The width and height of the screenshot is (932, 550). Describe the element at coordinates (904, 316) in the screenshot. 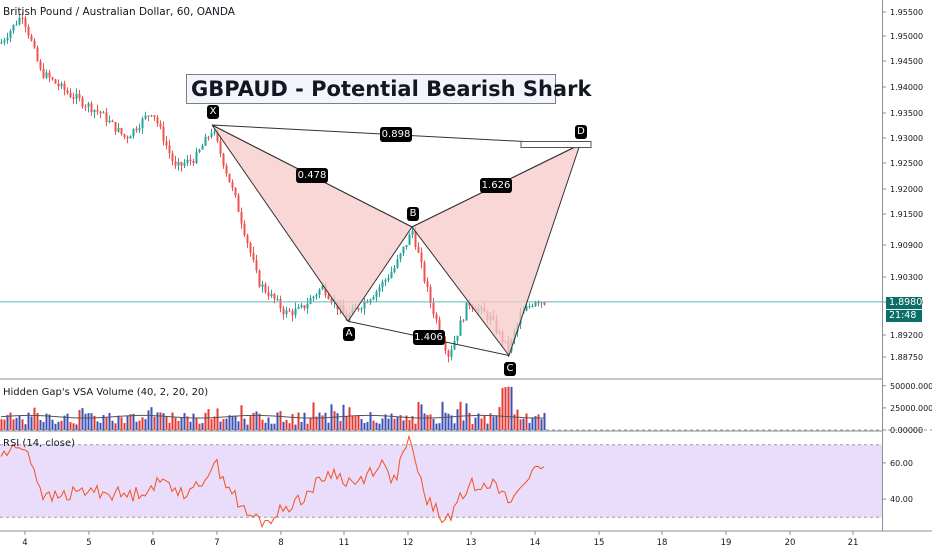

I see `countdown-tag: 21:48` at that location.